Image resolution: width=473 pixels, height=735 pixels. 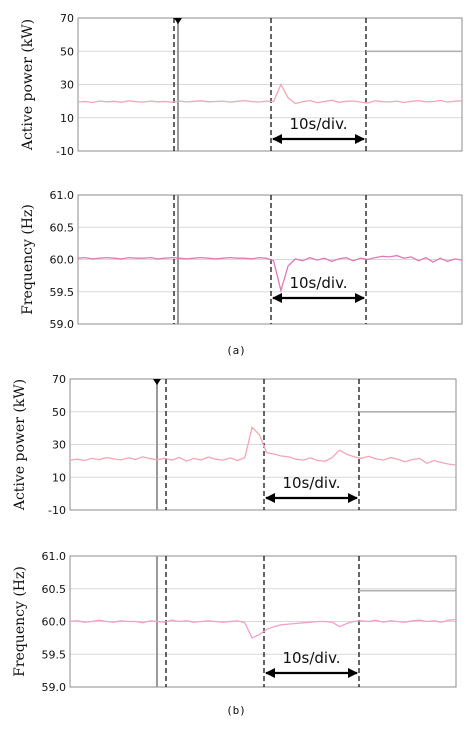 I want to click on caption-a: (a), so click(x=236, y=350).